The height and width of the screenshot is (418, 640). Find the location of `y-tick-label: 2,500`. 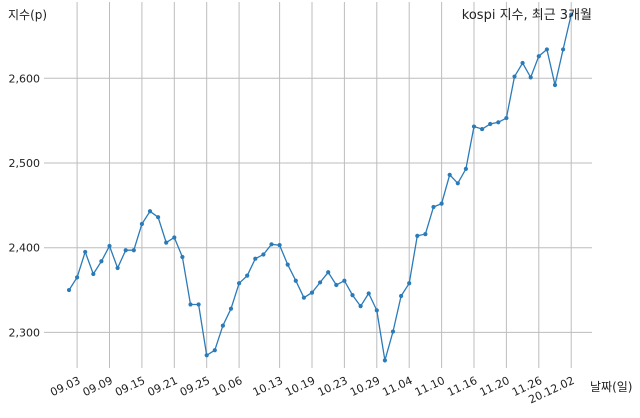

y-tick-label: 2,500 is located at coordinates (25, 163).